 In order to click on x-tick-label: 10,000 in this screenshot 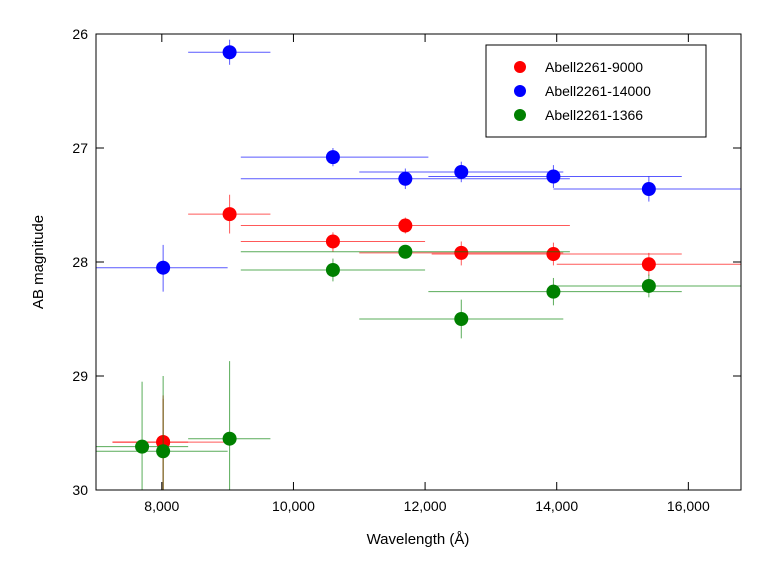, I will do `click(293, 506)`.